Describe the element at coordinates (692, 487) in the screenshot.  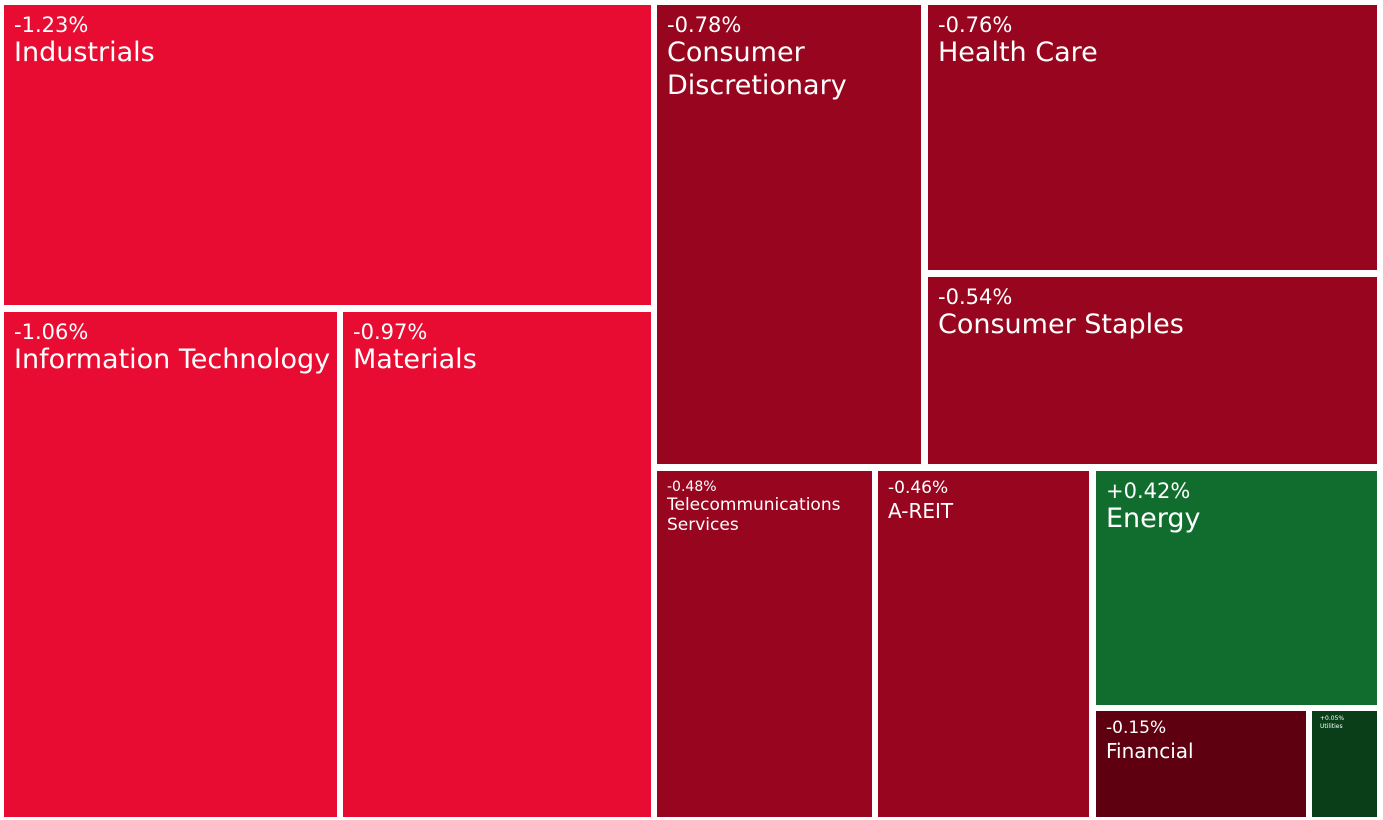
I see `change-label: -0.48%` at that location.